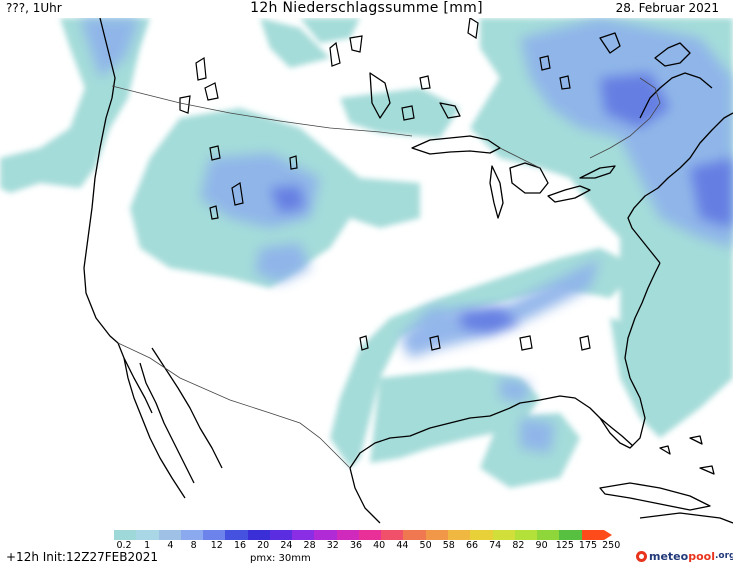 This screenshot has height=566, width=733. What do you see at coordinates (667, 8) in the screenshot?
I see `valid-date: 28. Februar 2021` at bounding box center [667, 8].